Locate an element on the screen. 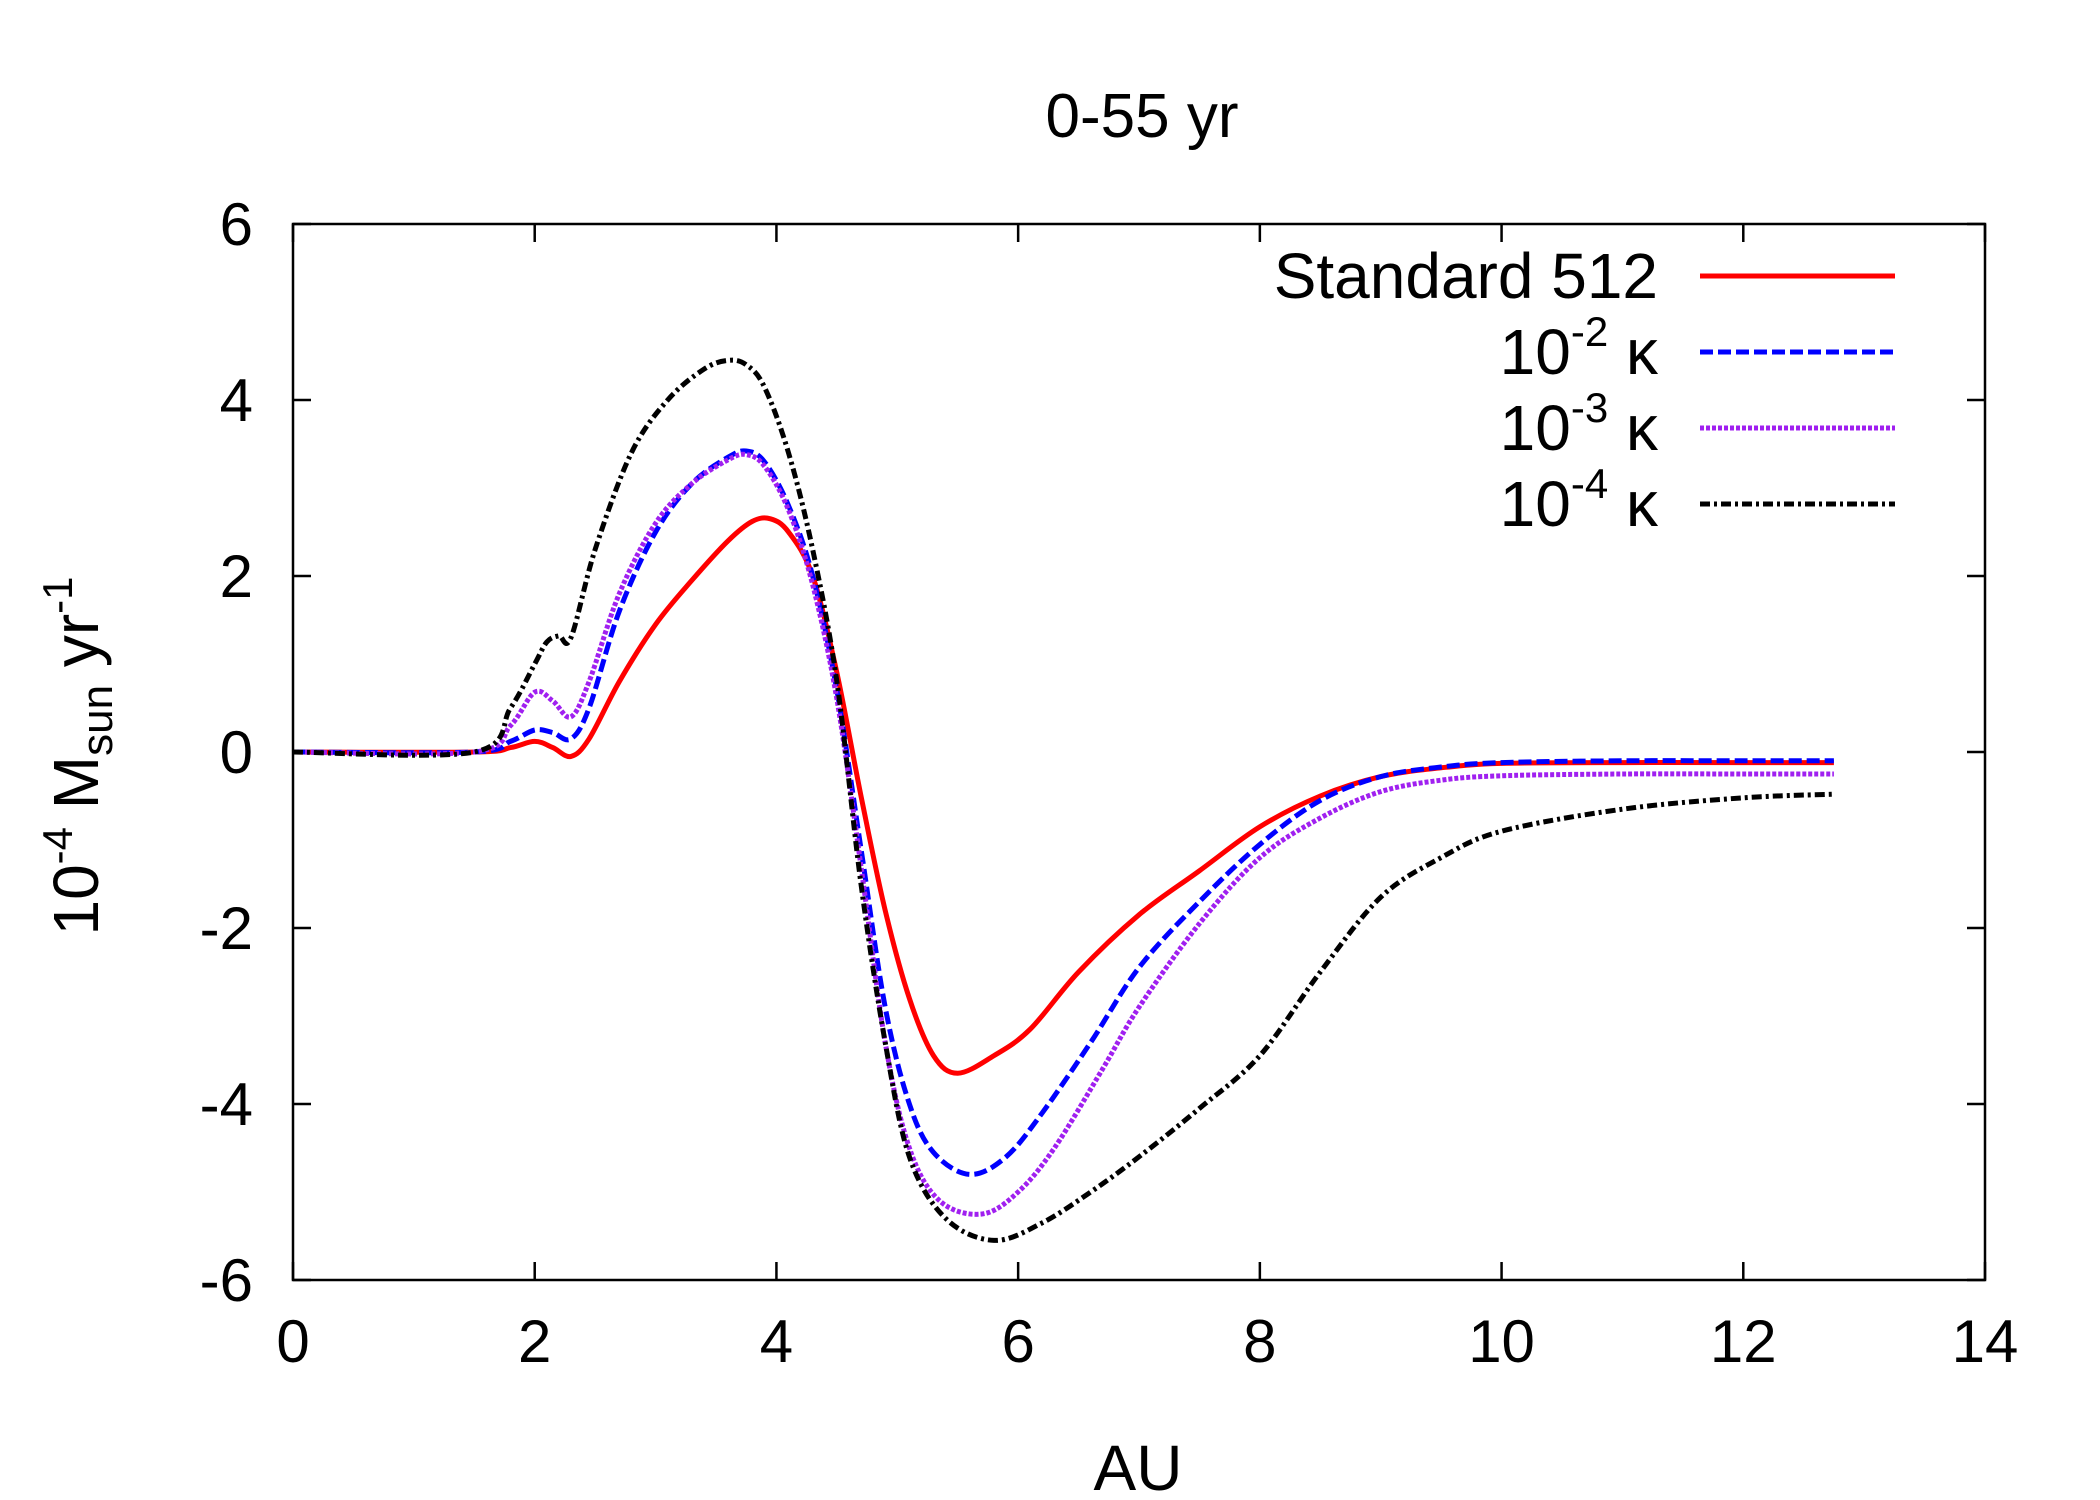  y-tick-label: 4 is located at coordinates (236, 400).